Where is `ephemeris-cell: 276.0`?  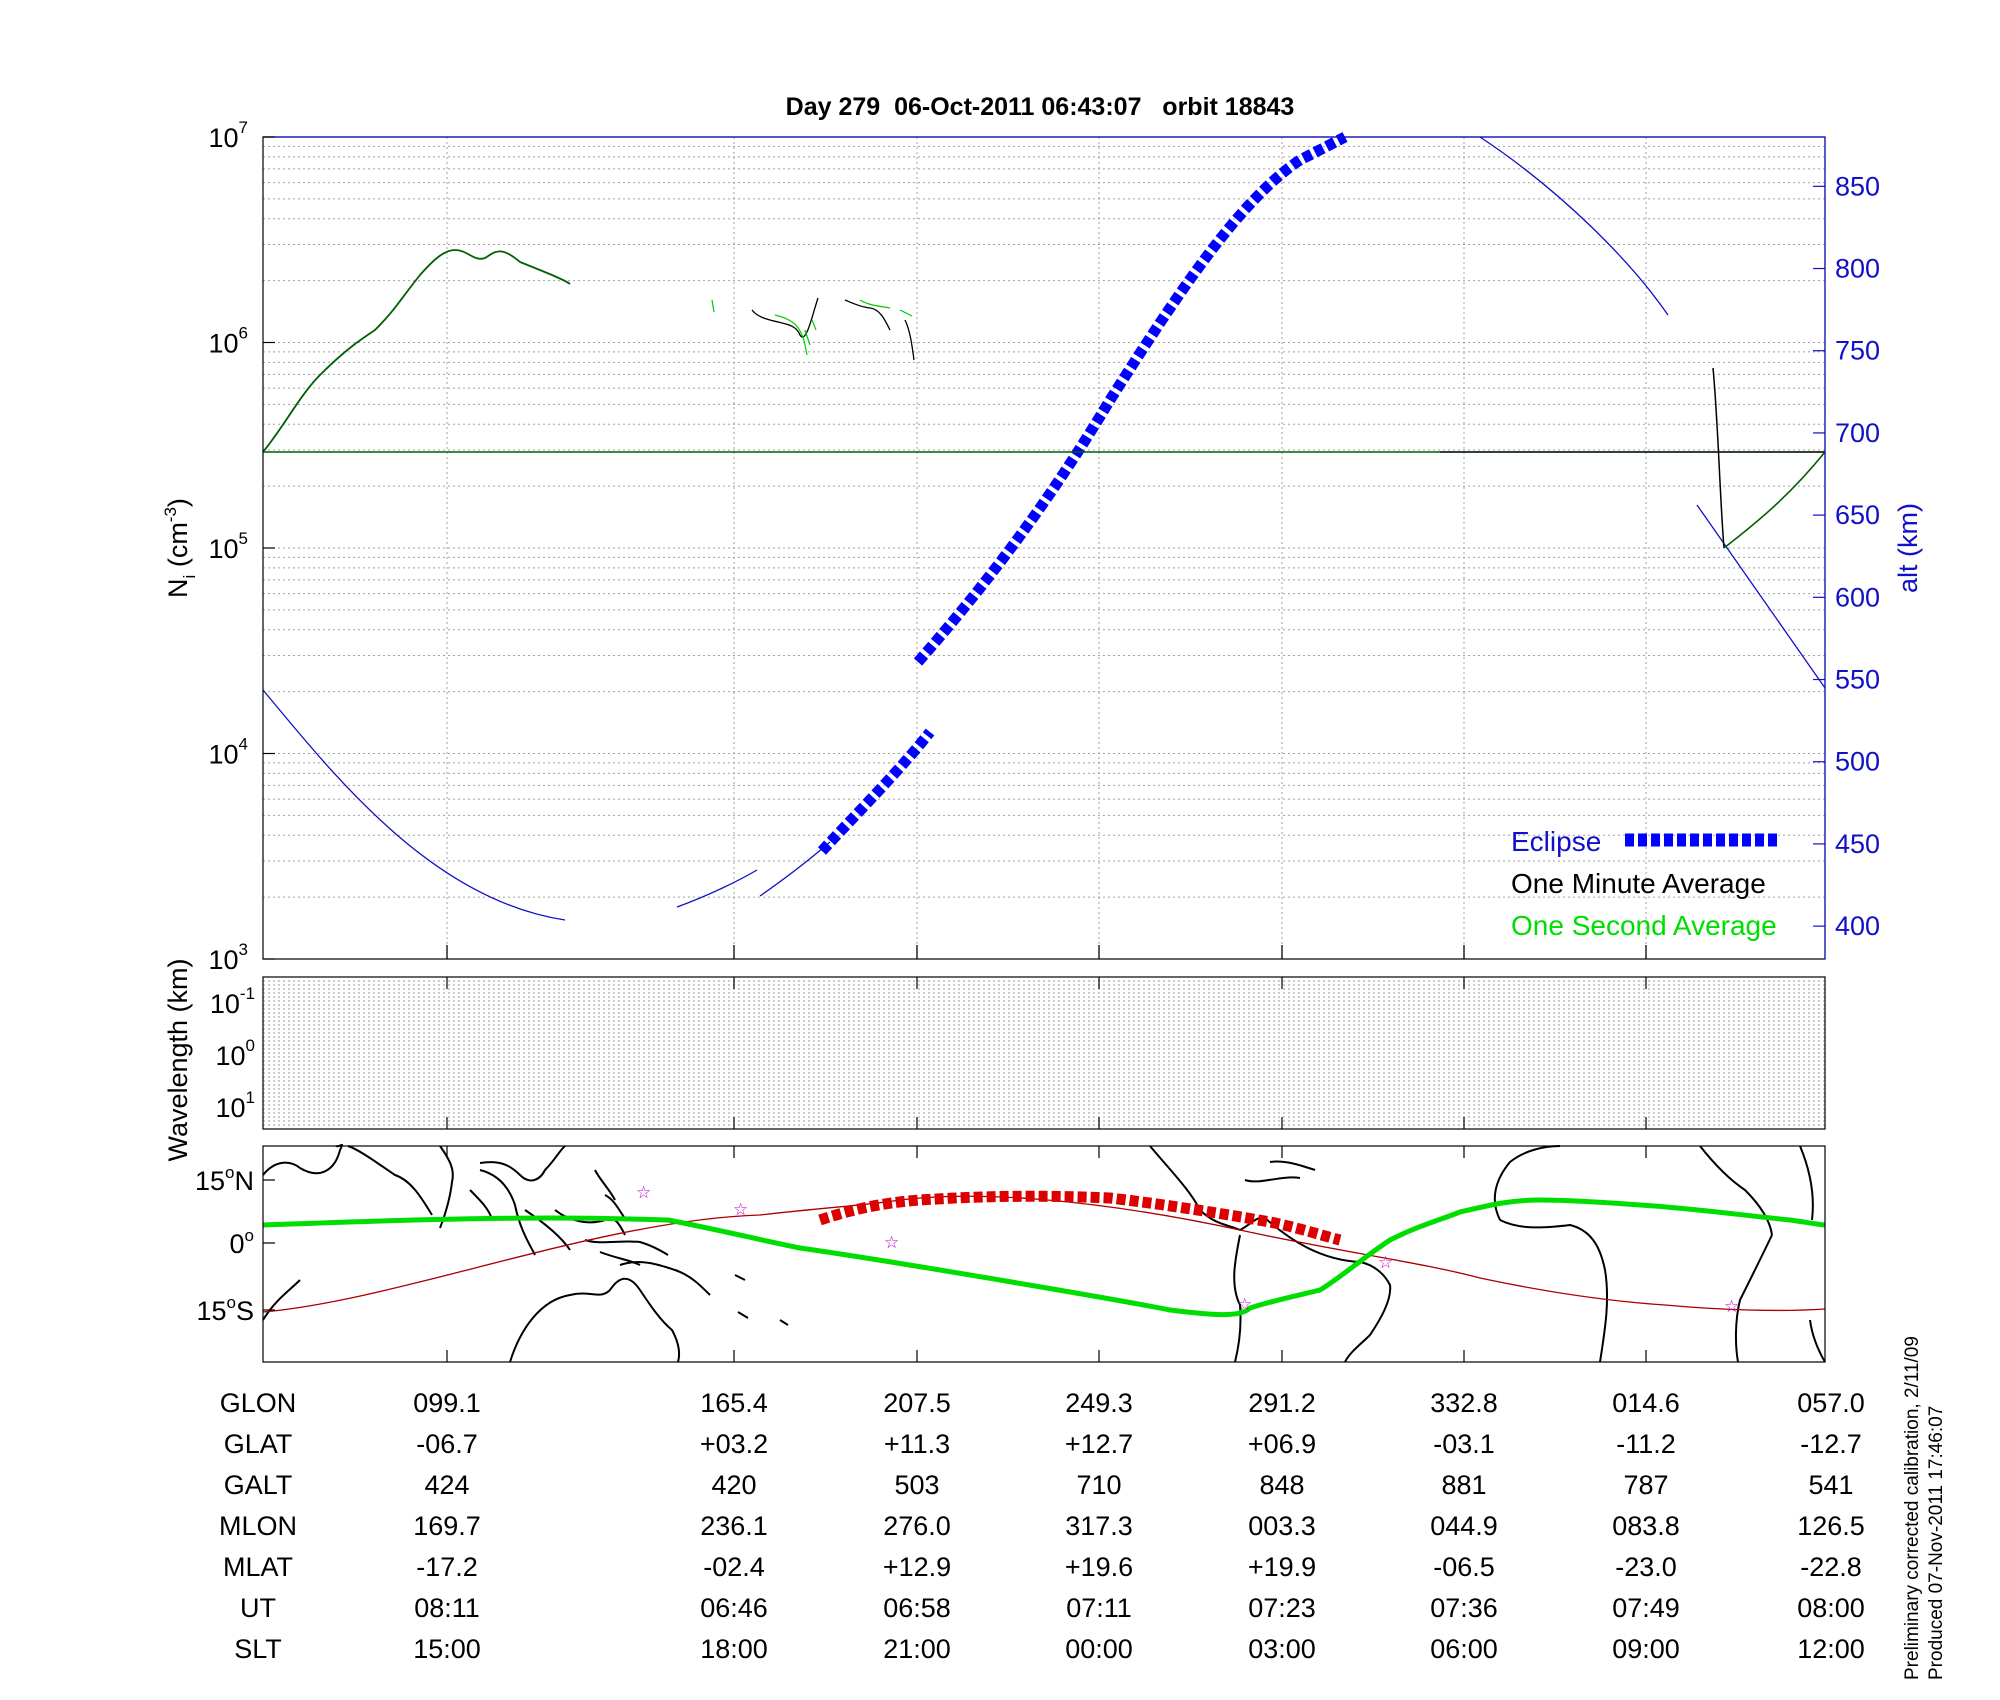 ephemeris-cell: 276.0 is located at coordinates (917, 1526).